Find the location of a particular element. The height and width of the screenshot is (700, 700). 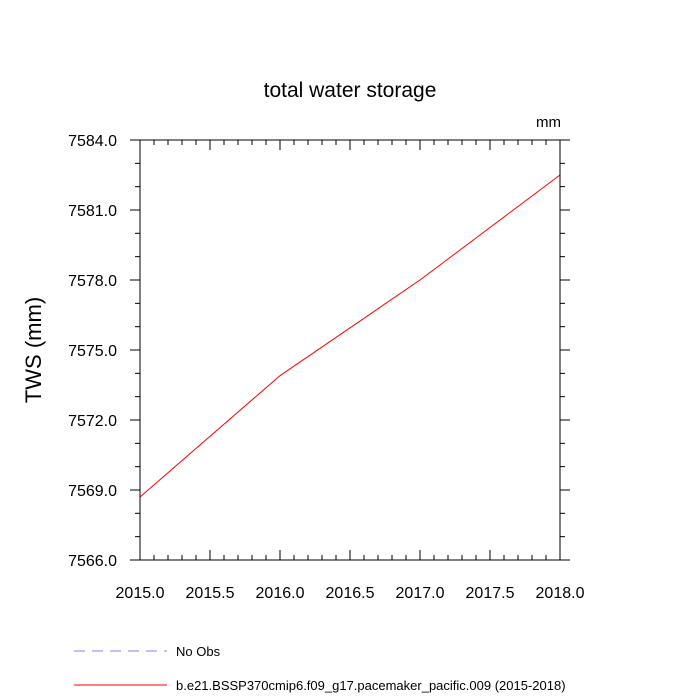

x-tick-label: 2016.5 is located at coordinates (350, 593).